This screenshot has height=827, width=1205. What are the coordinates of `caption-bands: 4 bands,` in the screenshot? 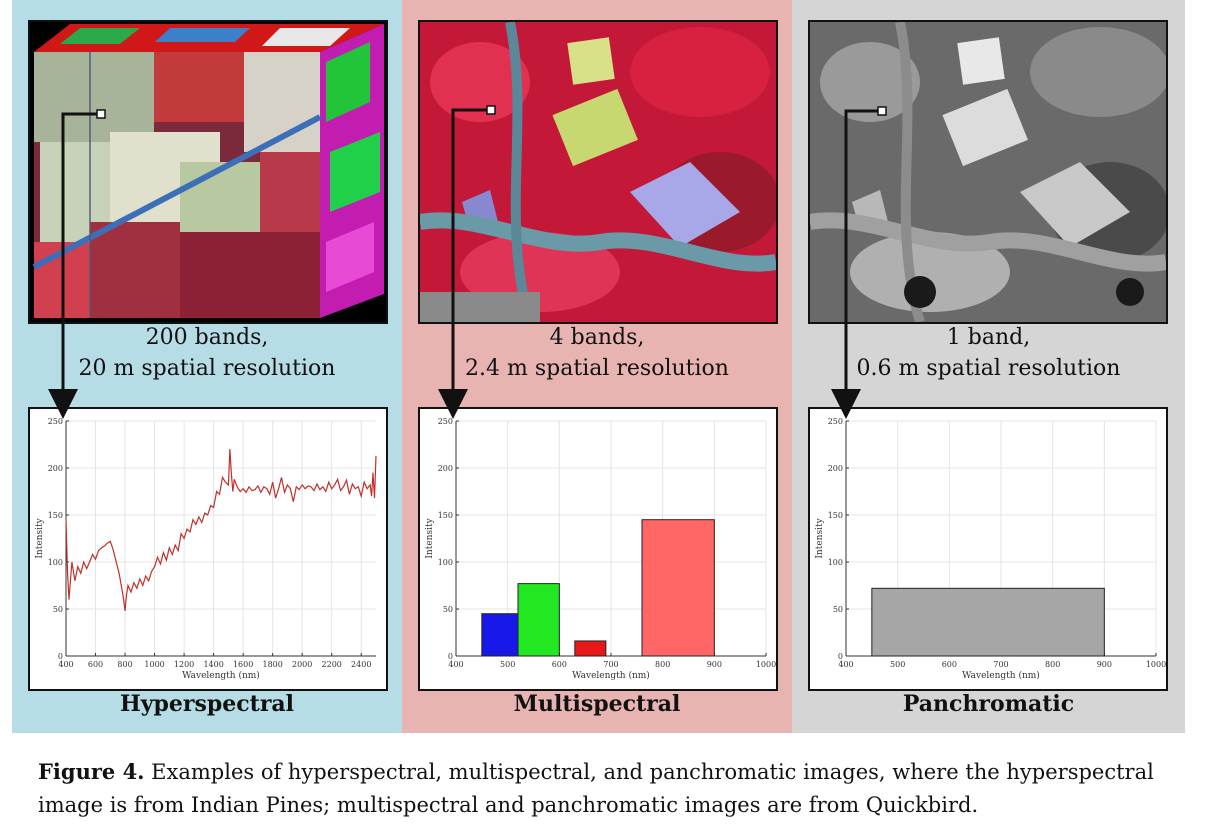 It's located at (597, 337).